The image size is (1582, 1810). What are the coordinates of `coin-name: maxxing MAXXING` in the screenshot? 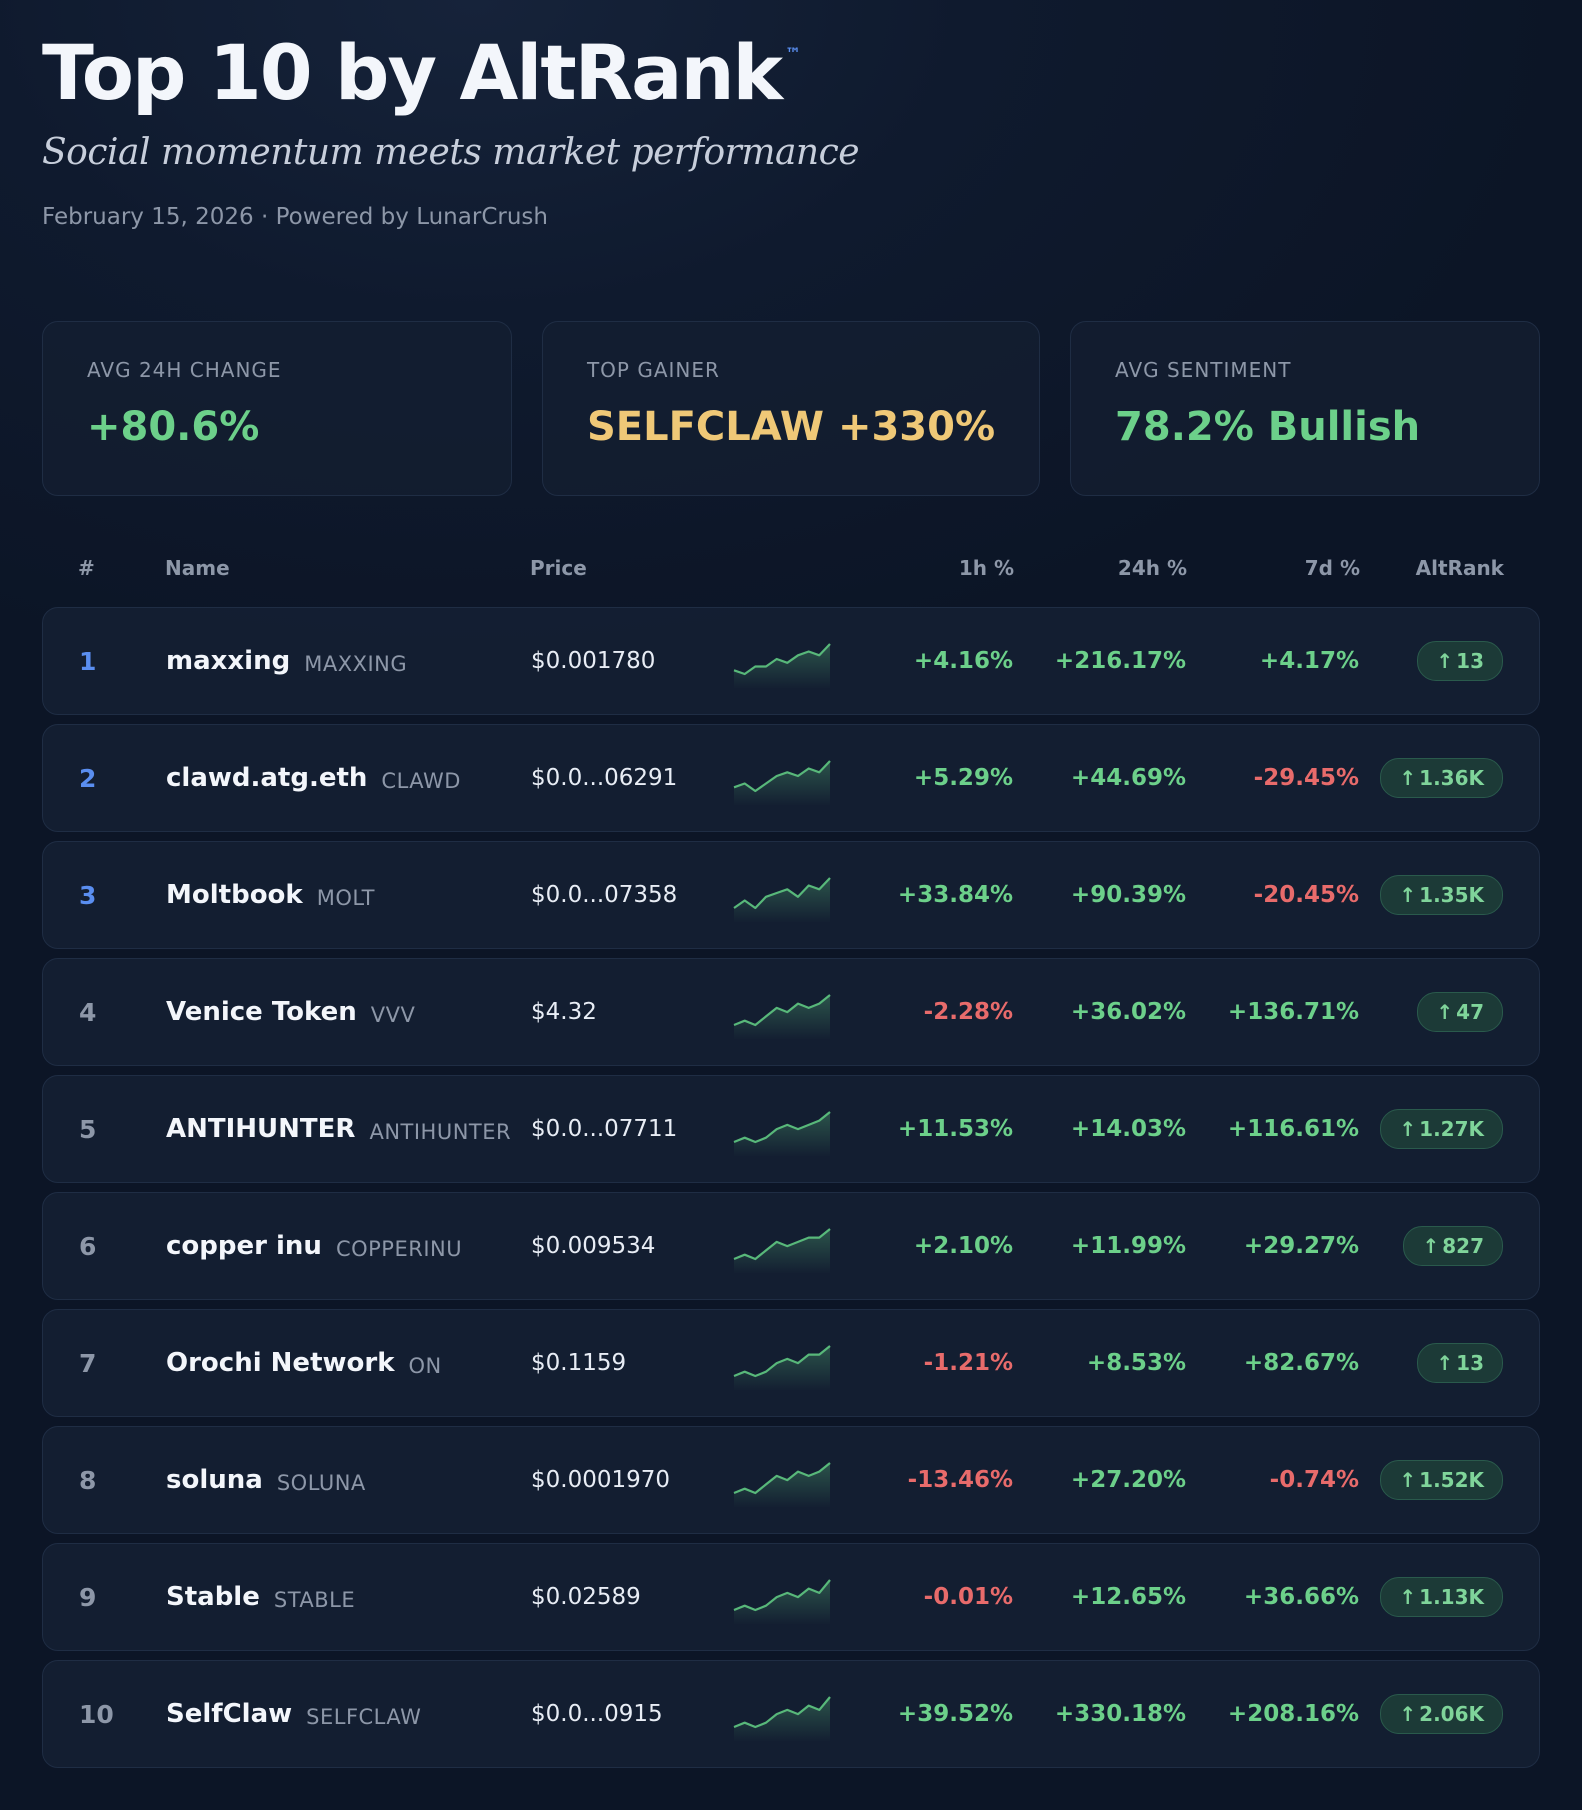 It's located at (286, 661).